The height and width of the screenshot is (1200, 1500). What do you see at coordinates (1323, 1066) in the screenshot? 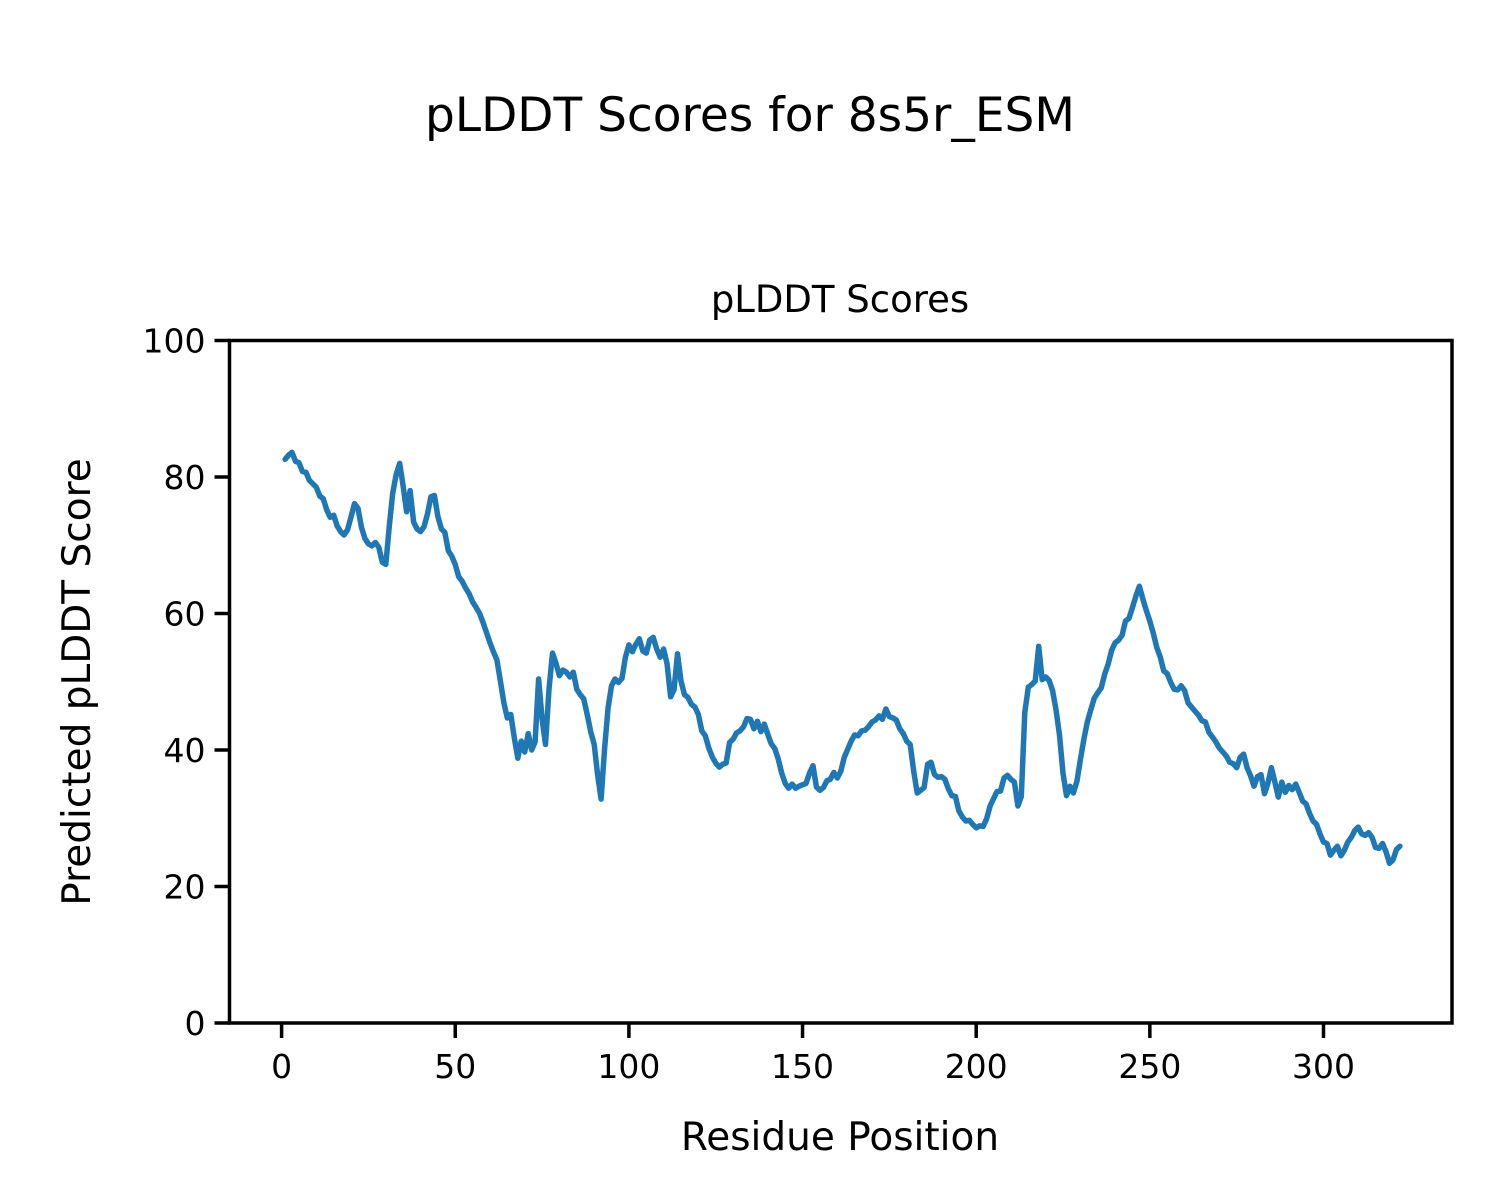
I see `x-tick-label: 300` at bounding box center [1323, 1066].